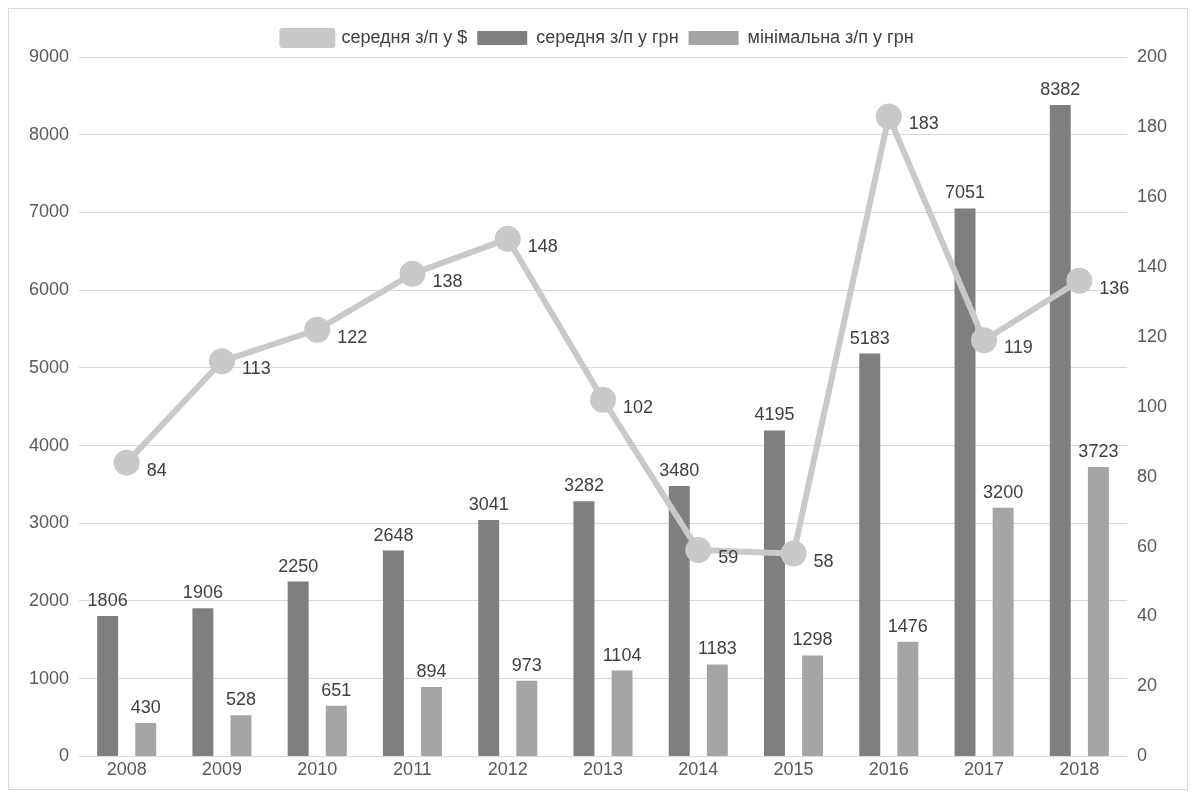 The height and width of the screenshot is (800, 1198). Describe the element at coordinates (202, 592) in the screenshot. I see `data-label: 1906` at that location.